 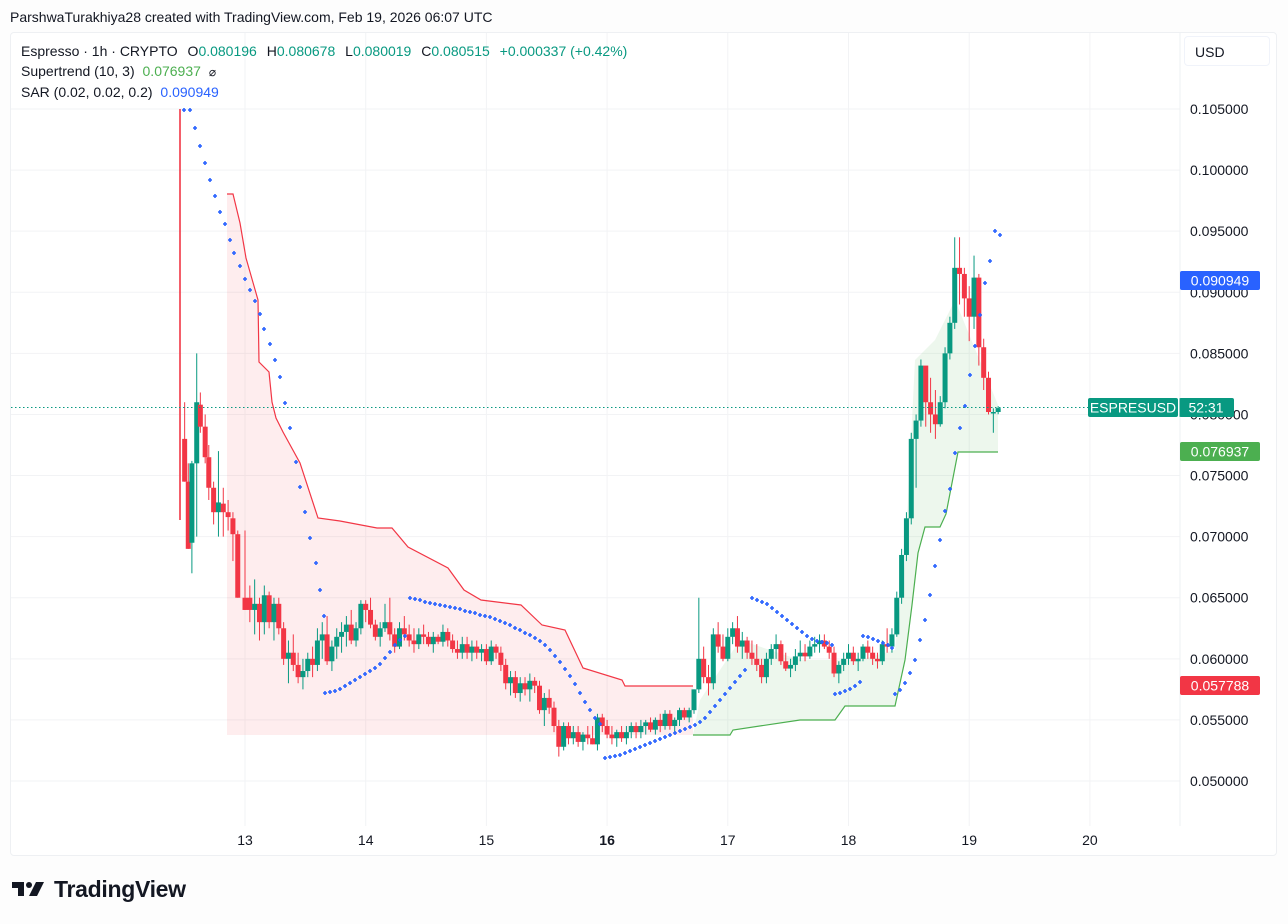 What do you see at coordinates (607, 840) in the screenshot?
I see `svg-text: 16` at bounding box center [607, 840].